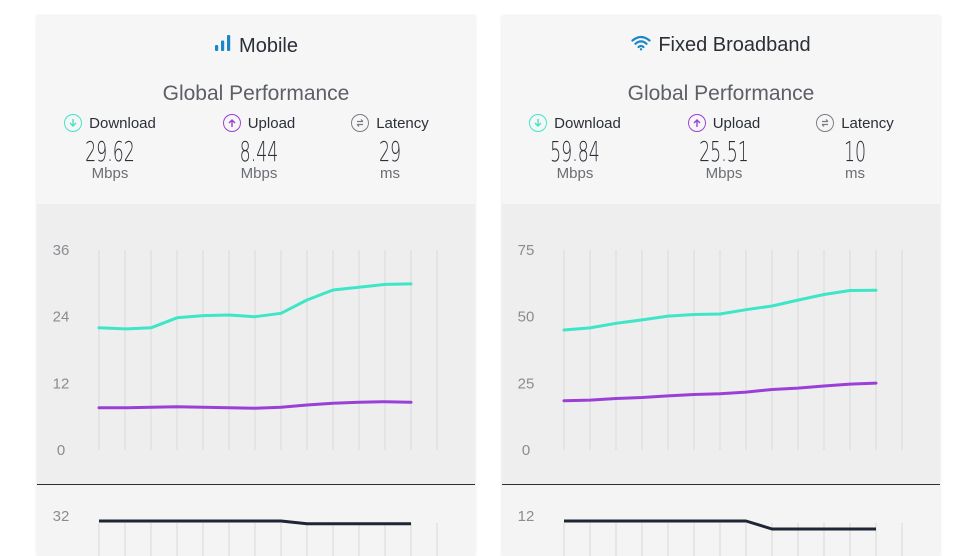 Image resolution: width=957 pixels, height=556 pixels. What do you see at coordinates (268, 45) in the screenshot?
I see `mobile-title-text: Mobile` at bounding box center [268, 45].